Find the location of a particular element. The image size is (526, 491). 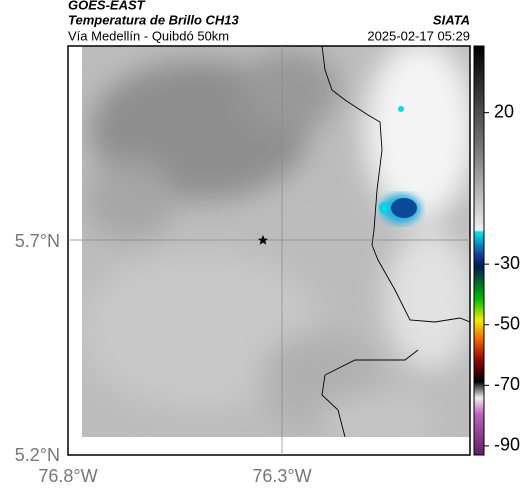

colorbar-tick-label: -90 is located at coordinates (507, 445).